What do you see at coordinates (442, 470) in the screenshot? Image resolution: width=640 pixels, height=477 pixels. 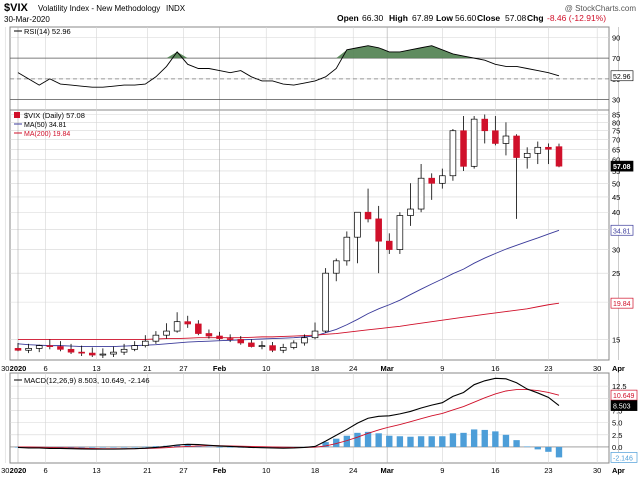 I see `macd-x-tick: 9` at bounding box center [442, 470].